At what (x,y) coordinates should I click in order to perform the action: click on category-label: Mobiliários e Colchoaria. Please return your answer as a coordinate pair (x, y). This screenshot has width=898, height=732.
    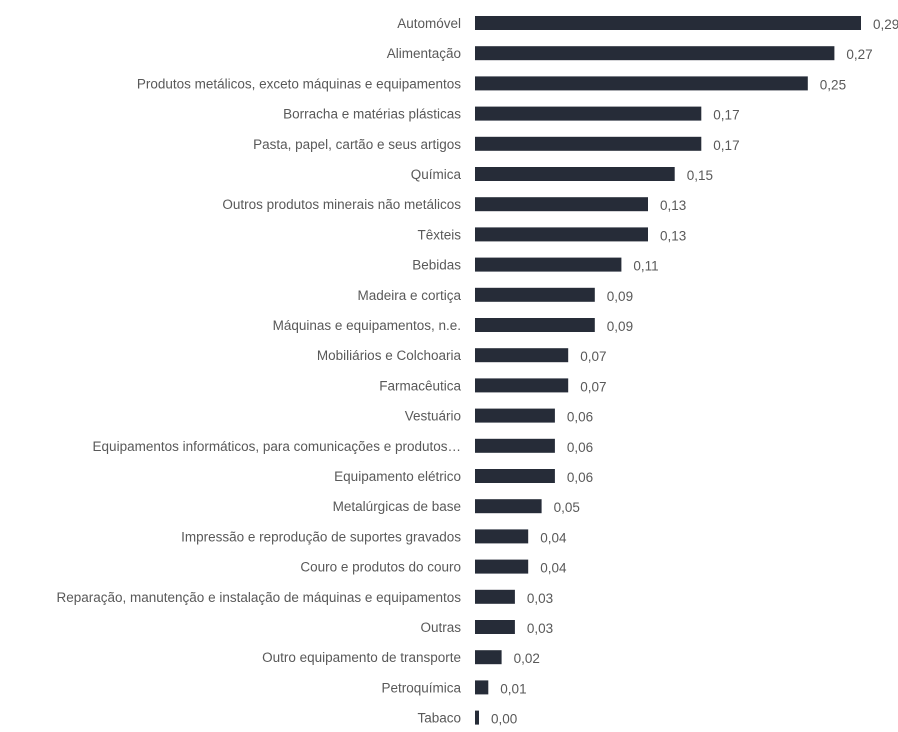
    Looking at the image, I should click on (389, 355).